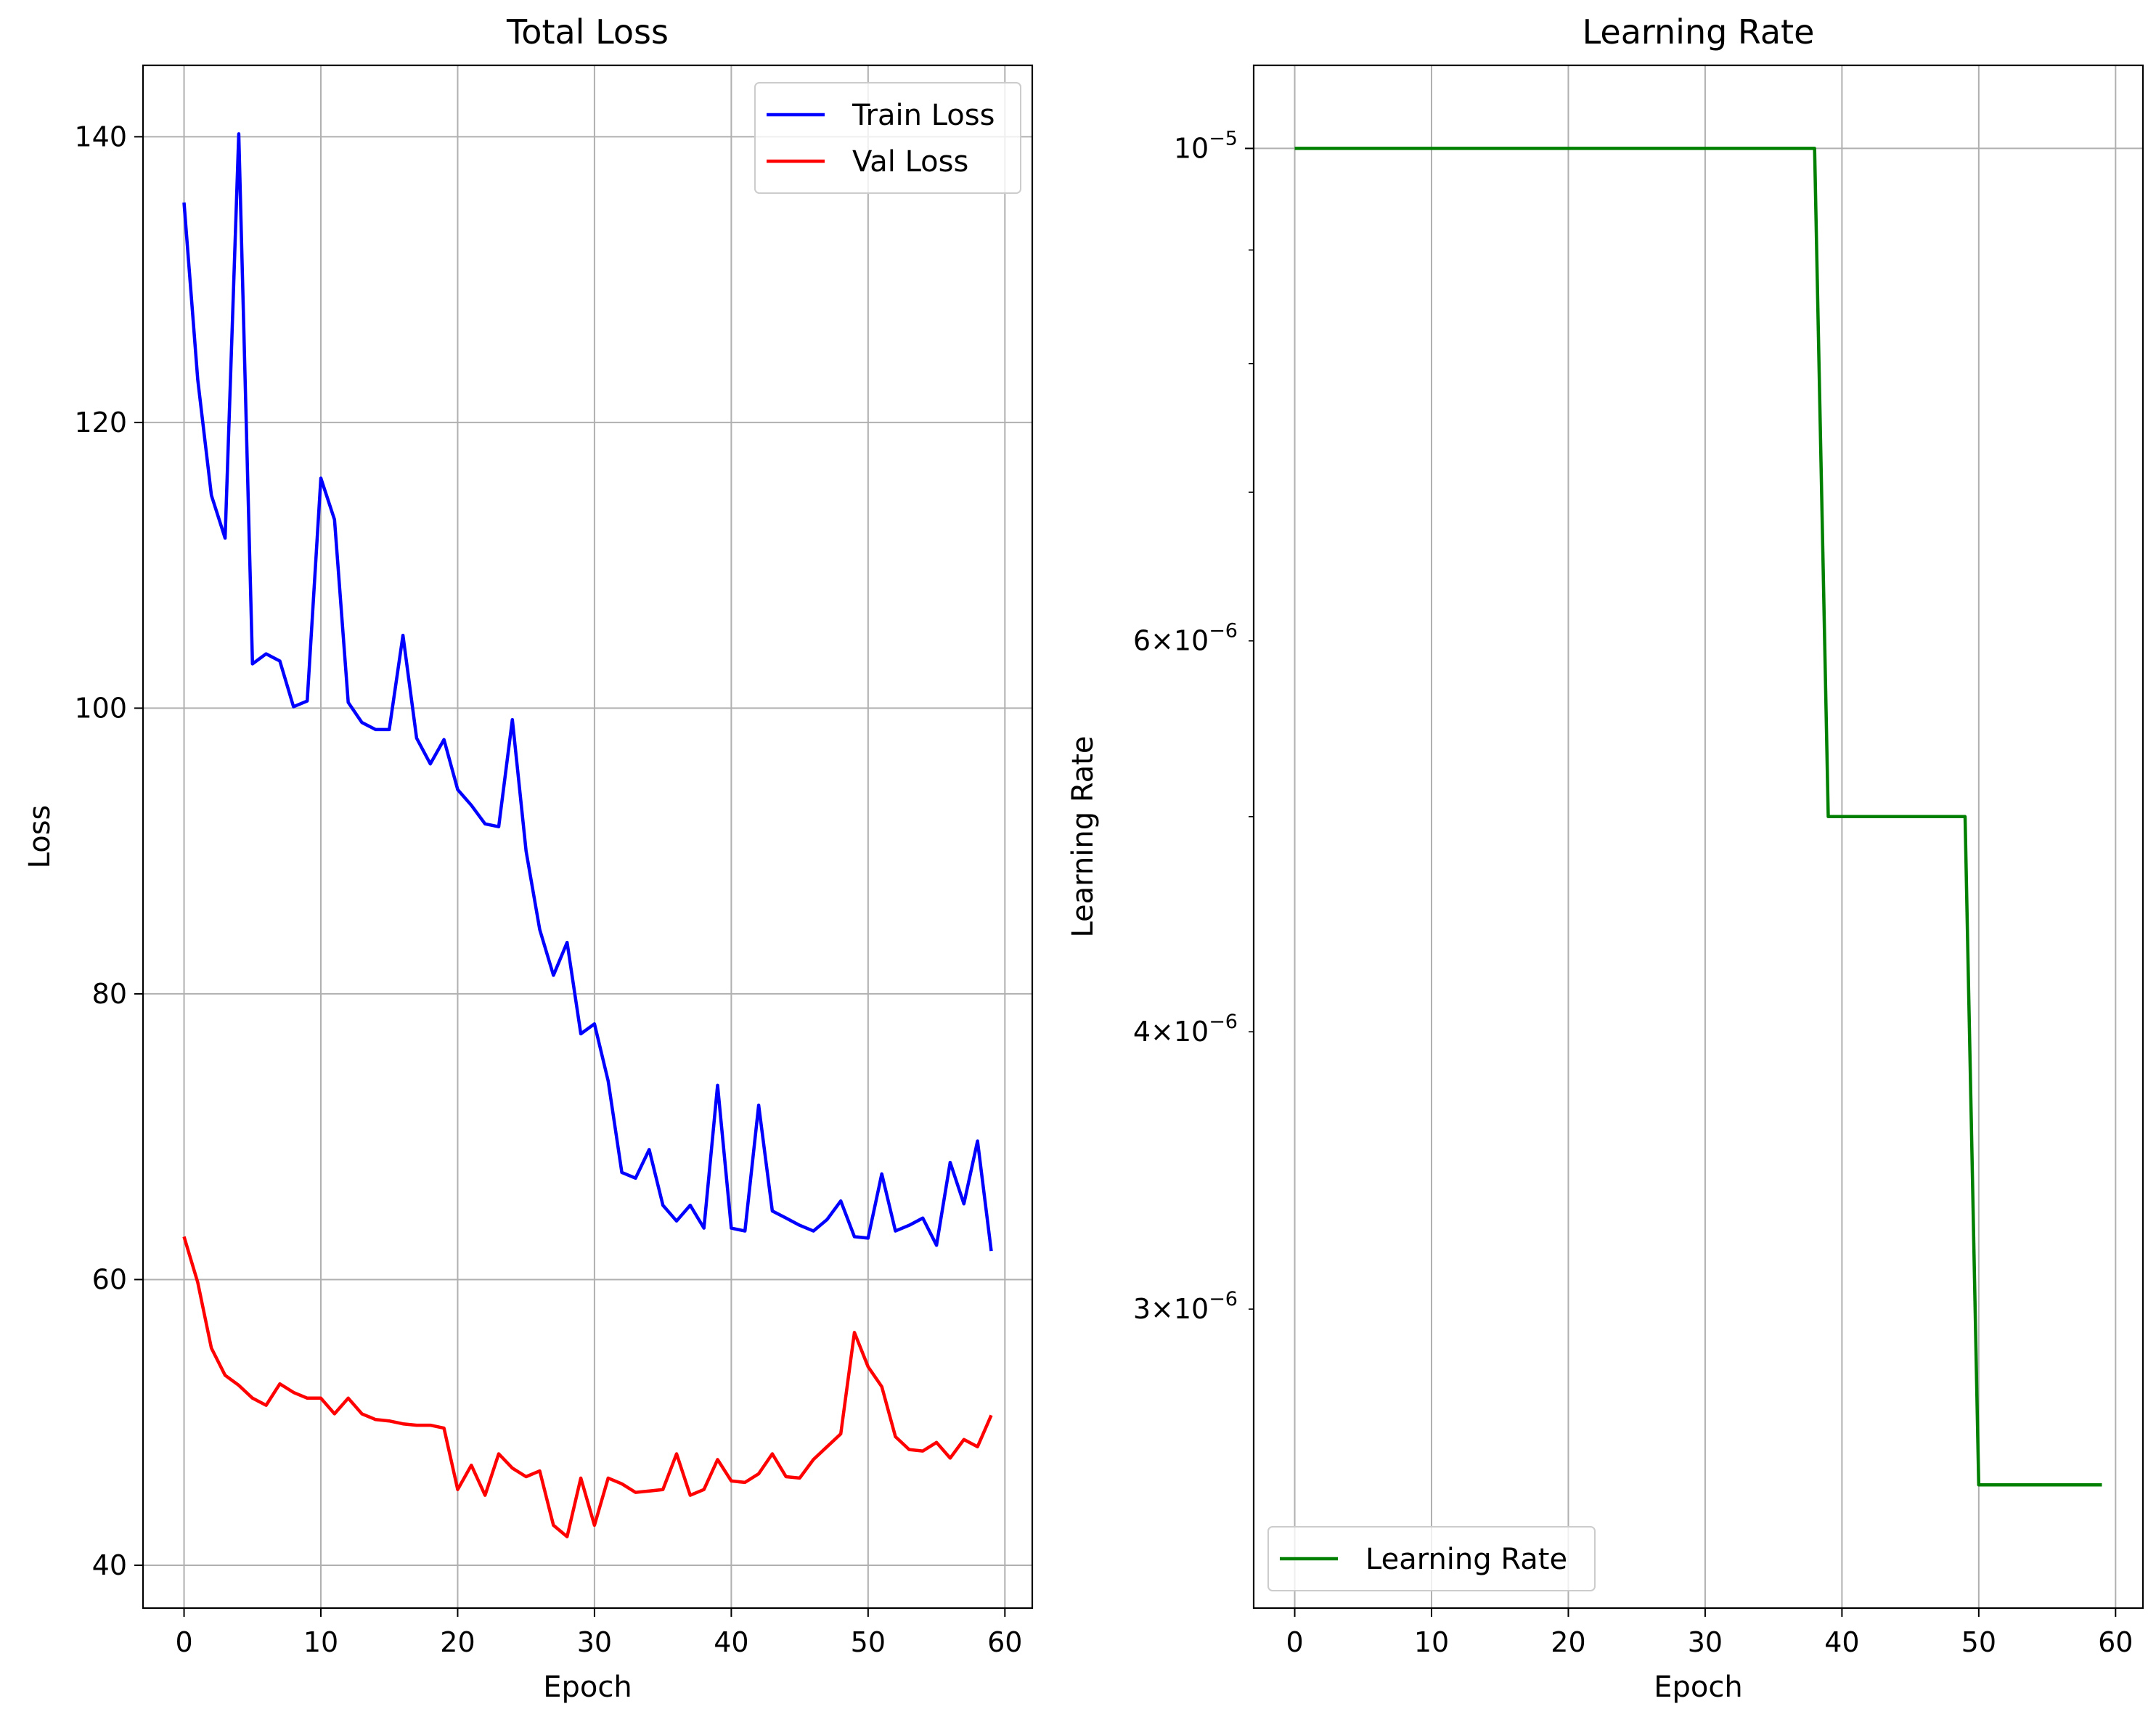 The height and width of the screenshot is (1717, 2156). Describe the element at coordinates (1185, 1306) in the screenshot. I see `y-tick-label: 3×10⁻⁶` at that location.